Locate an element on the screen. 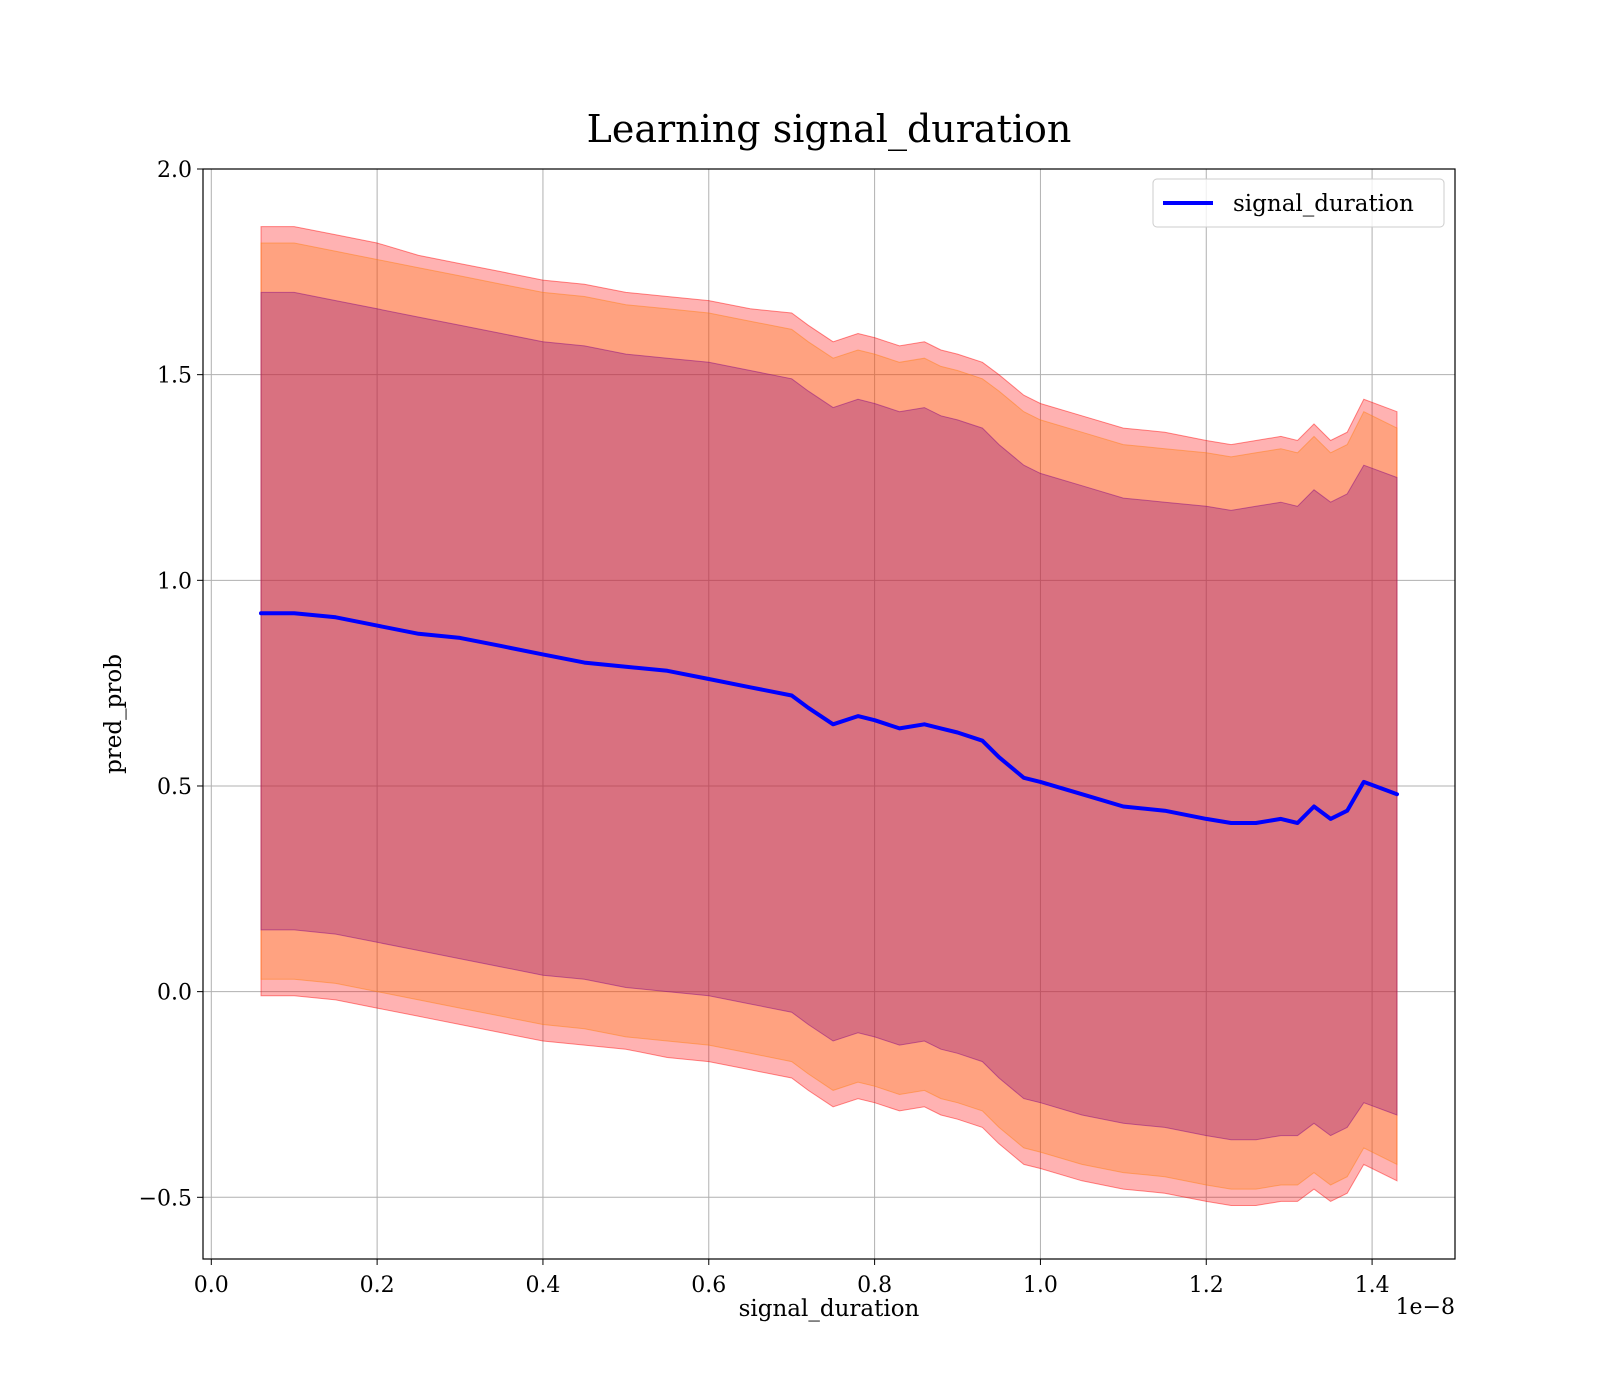 The height and width of the screenshot is (1400, 1600). y-tick-label: 2.0 is located at coordinates (174, 170).